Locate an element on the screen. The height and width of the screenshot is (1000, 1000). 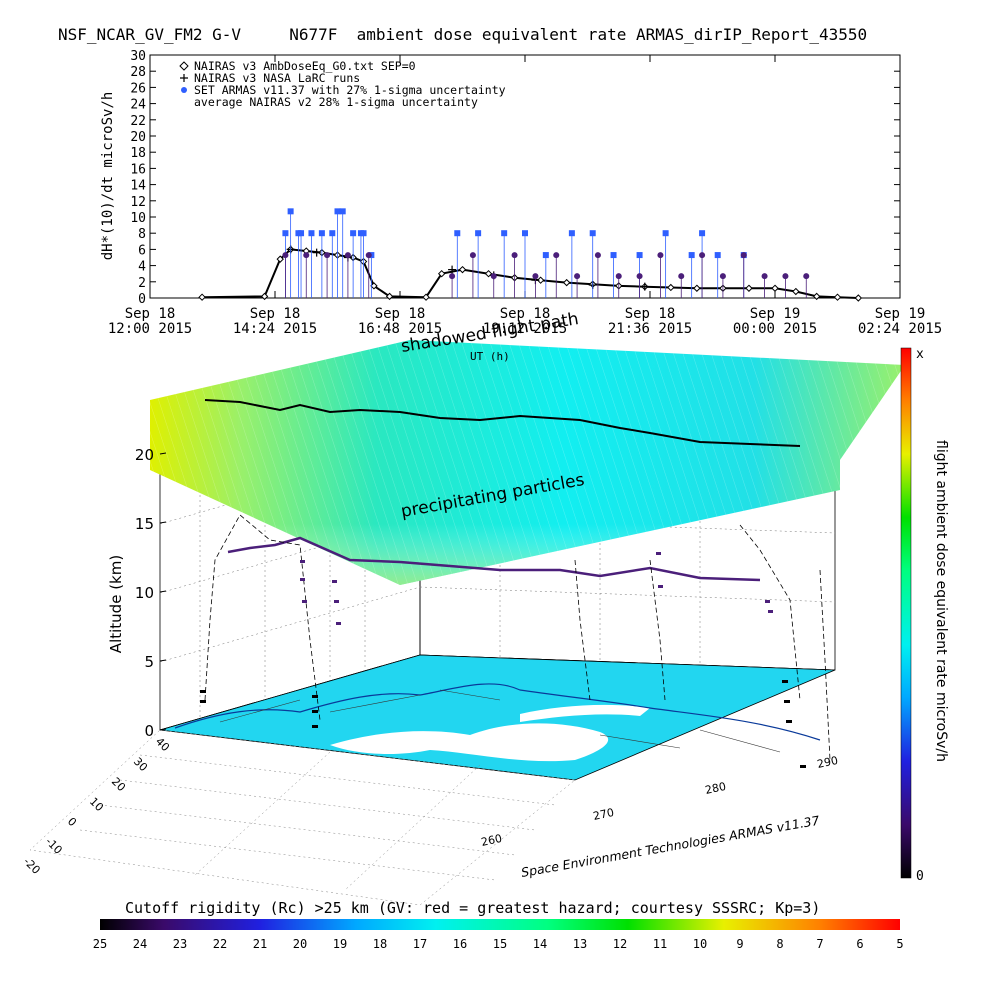
flight-track-shadow is located at coordinates (502, 423).